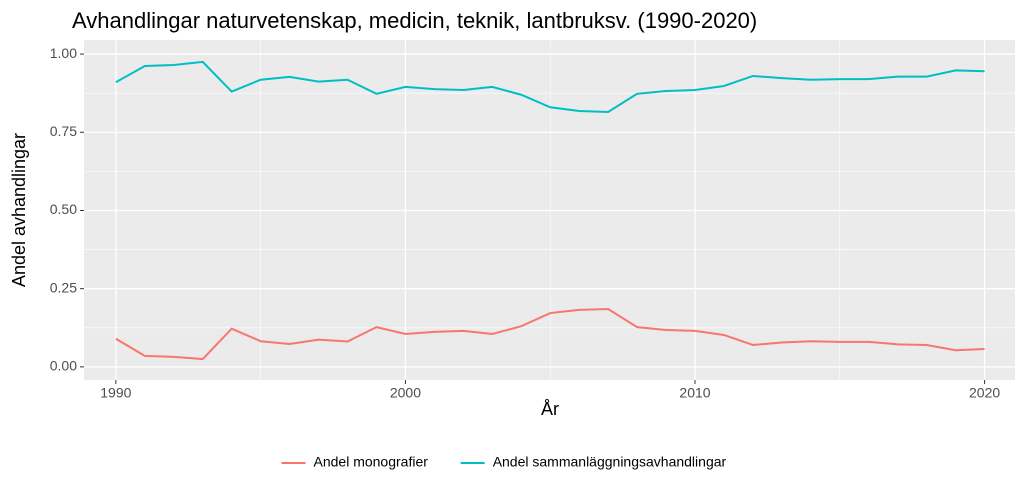 The height and width of the screenshot is (481, 1023). What do you see at coordinates (610, 462) in the screenshot?
I see `legend-label: Andel sammanläggningsavhandlingar` at bounding box center [610, 462].